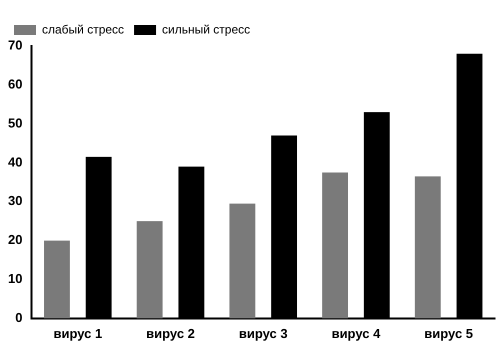 The height and width of the screenshot is (350, 503). What do you see at coordinates (15, 45) in the screenshot?
I see `y-tick-label: 70` at bounding box center [15, 45].